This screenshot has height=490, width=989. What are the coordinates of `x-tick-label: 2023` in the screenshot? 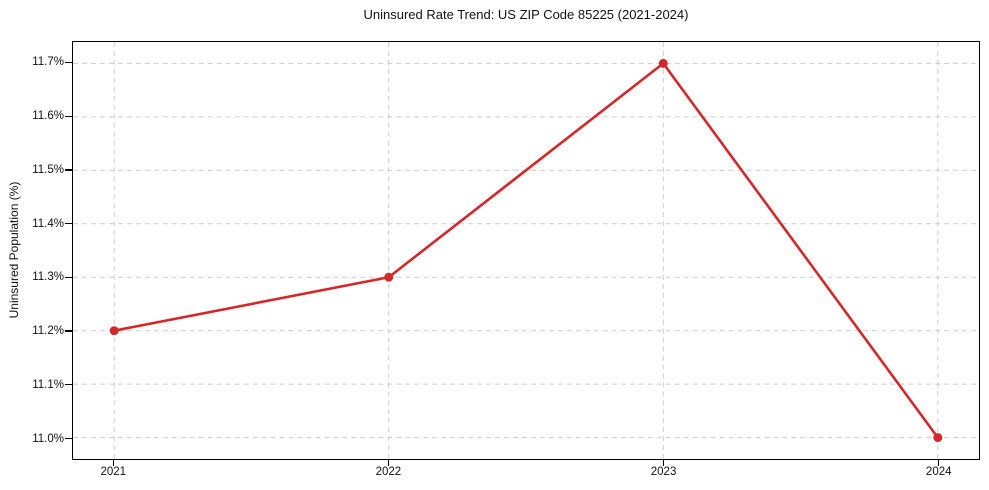 It's located at (663, 472).